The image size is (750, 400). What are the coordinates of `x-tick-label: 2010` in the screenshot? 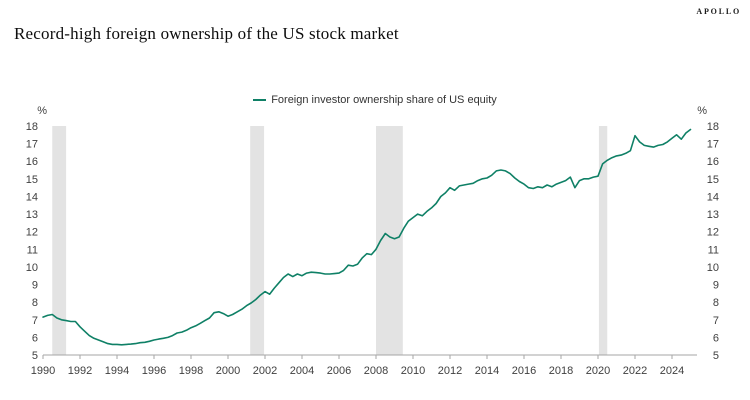 It's located at (413, 371).